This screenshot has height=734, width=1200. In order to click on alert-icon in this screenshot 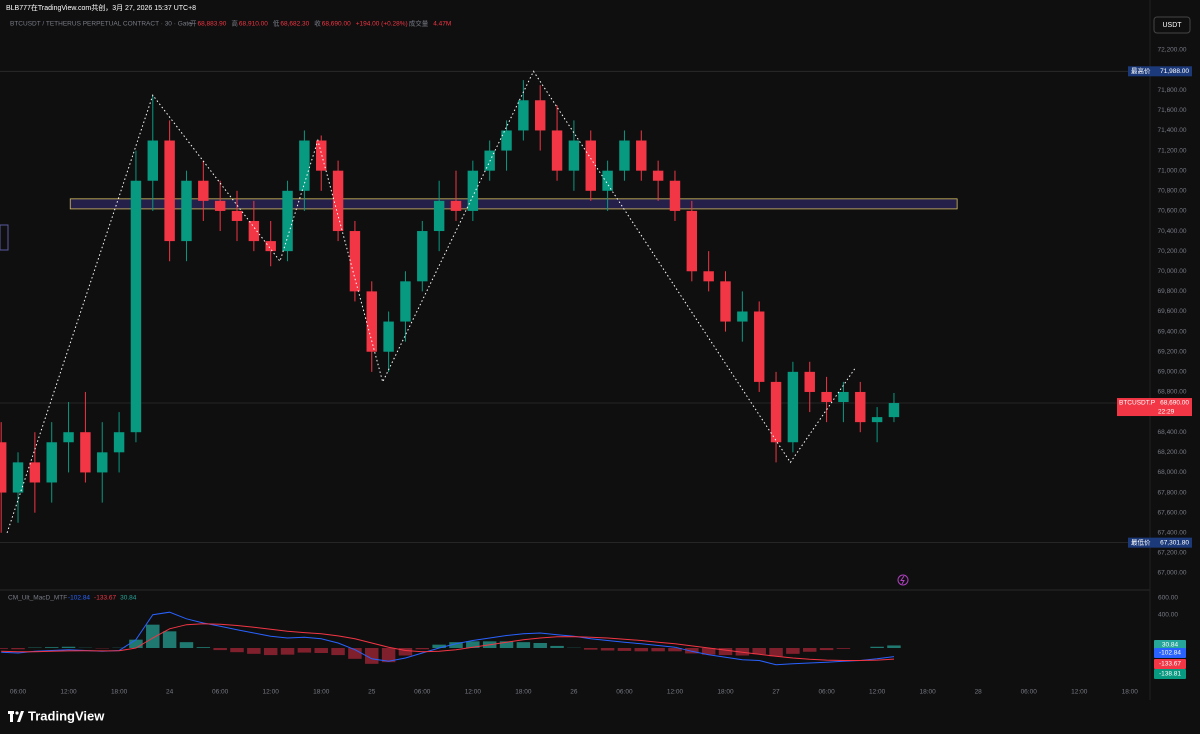, I will do `click(903, 580)`.